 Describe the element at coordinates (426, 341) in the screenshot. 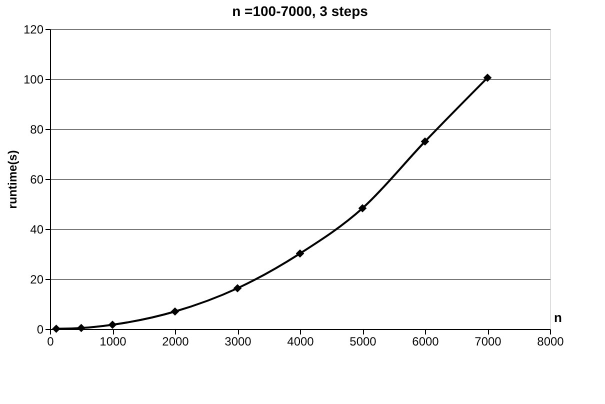

I see `x-tick-label: 6000` at that location.